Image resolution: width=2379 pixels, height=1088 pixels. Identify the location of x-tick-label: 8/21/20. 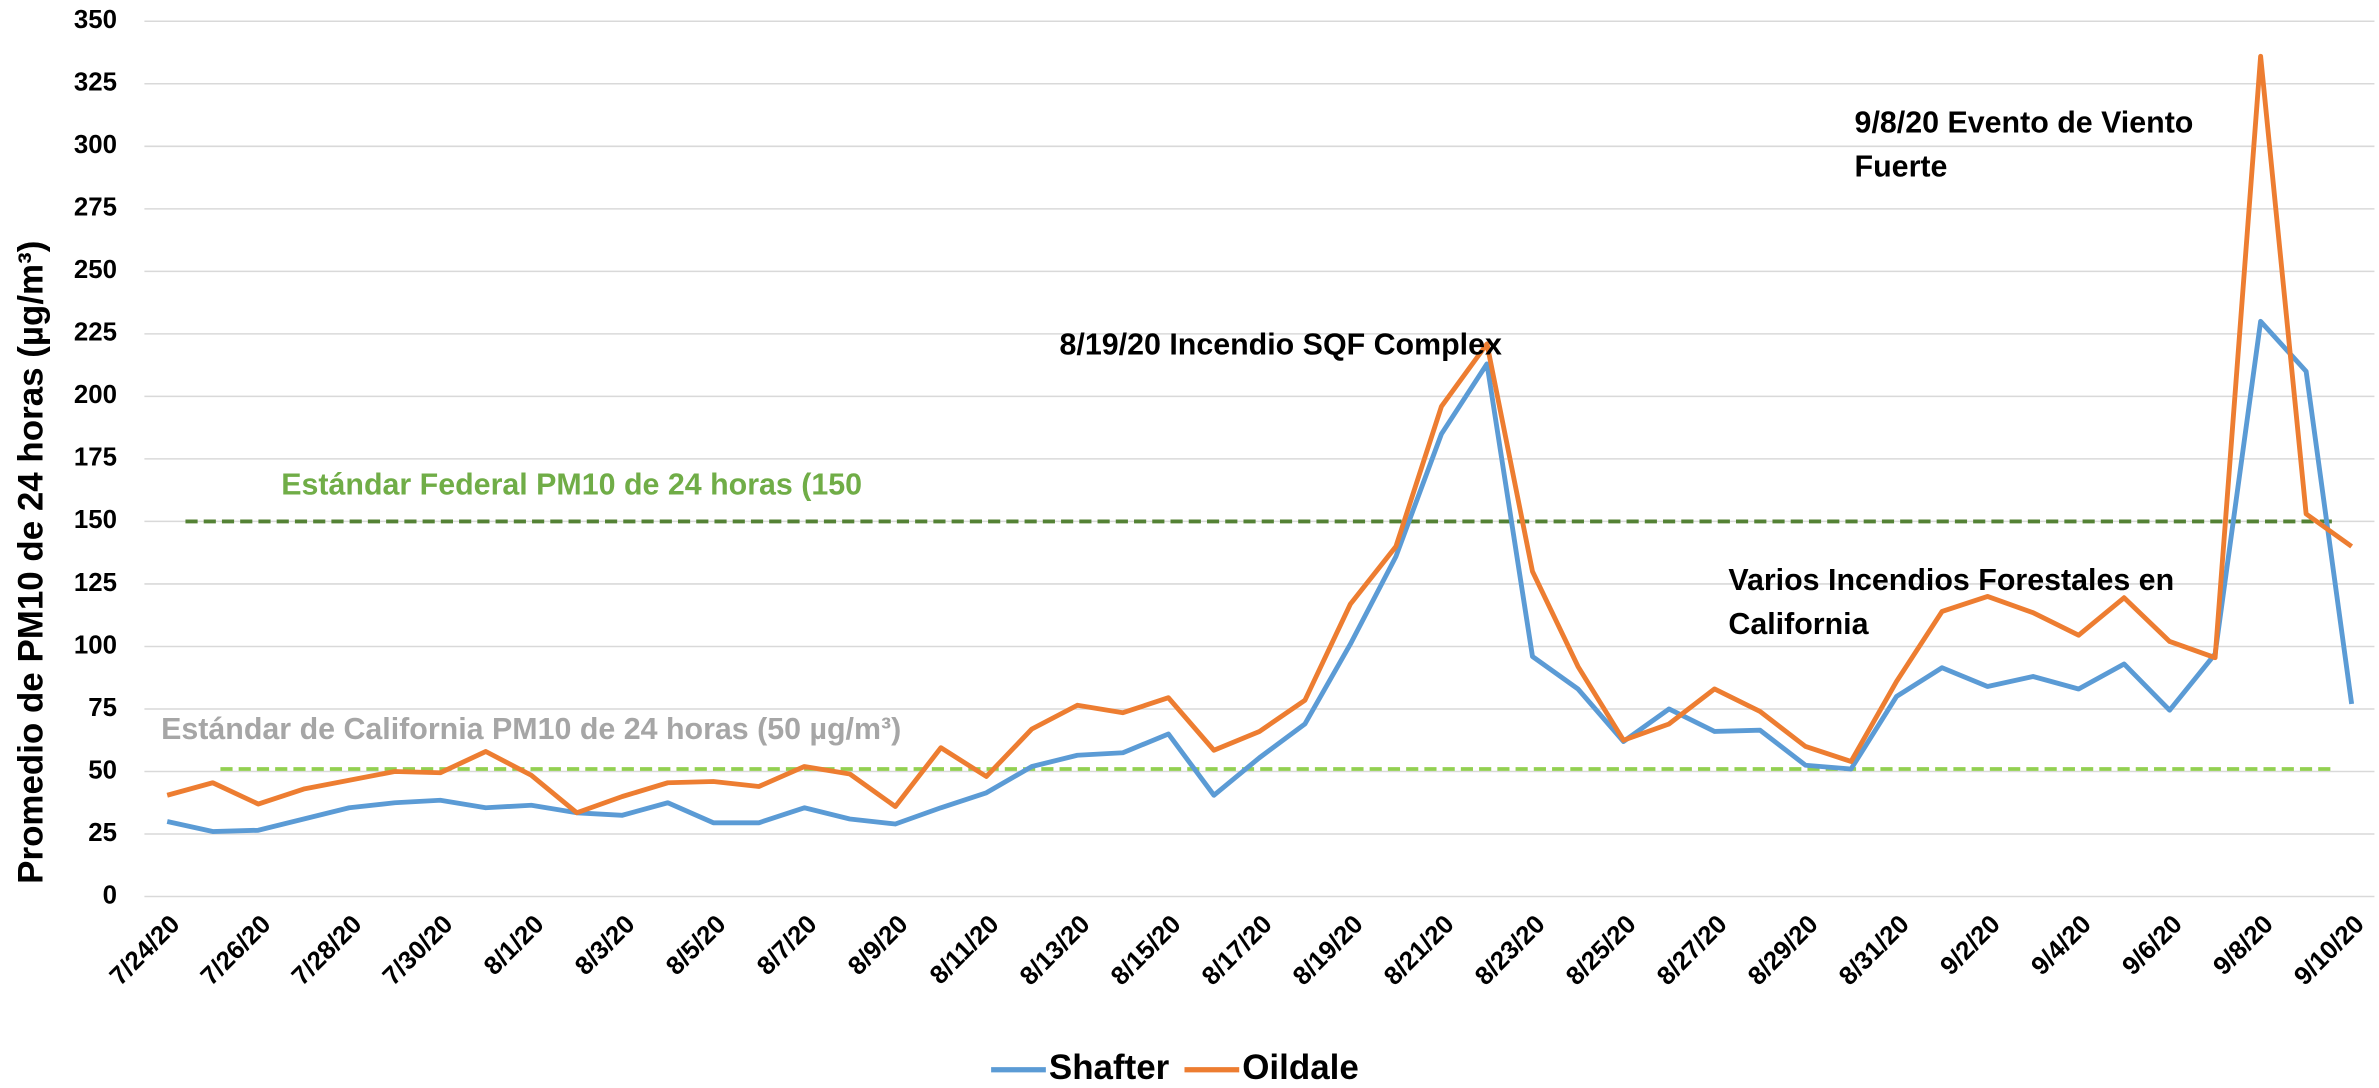
(1419, 950).